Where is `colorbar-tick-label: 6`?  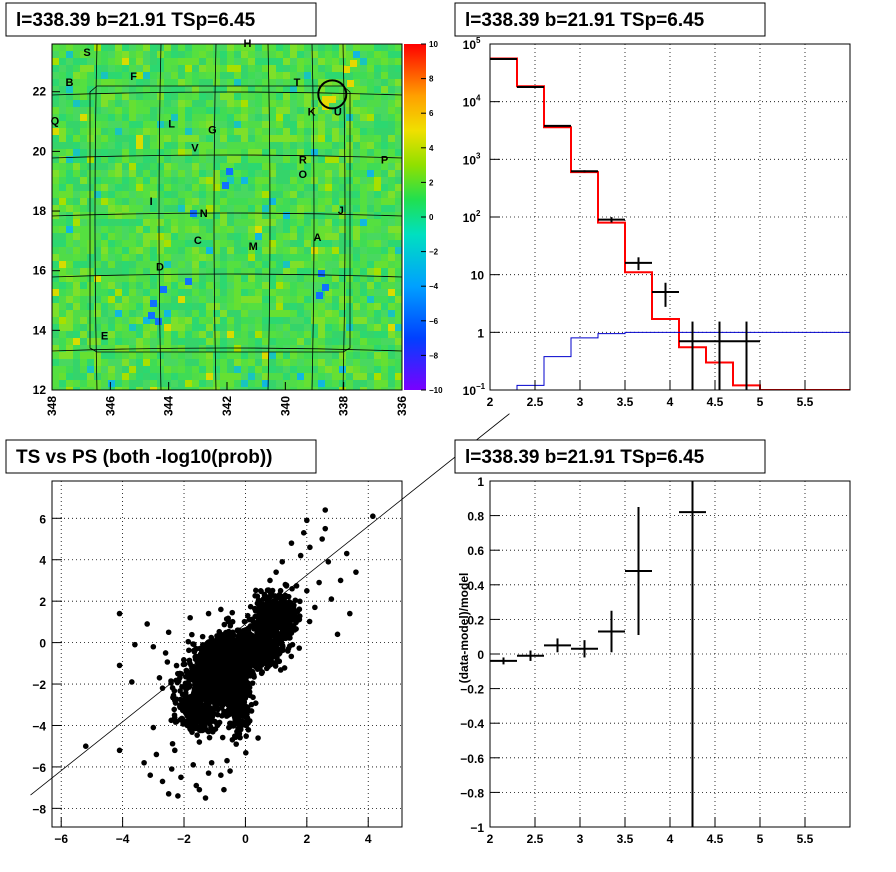 colorbar-tick-label: 6 is located at coordinates (431, 113).